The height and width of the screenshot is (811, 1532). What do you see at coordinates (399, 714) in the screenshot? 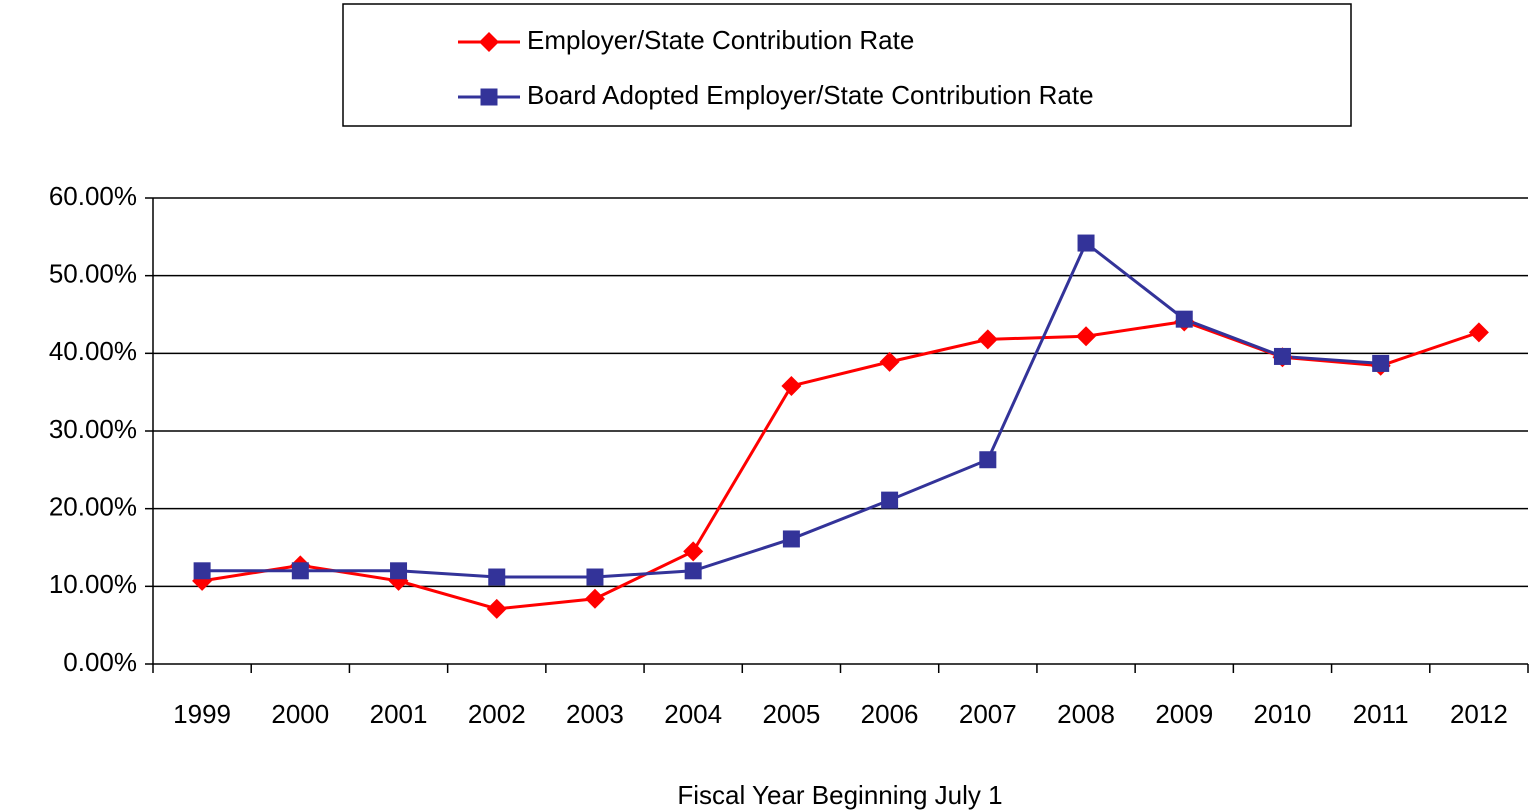
I see `x-tick-label: 2001` at bounding box center [399, 714].